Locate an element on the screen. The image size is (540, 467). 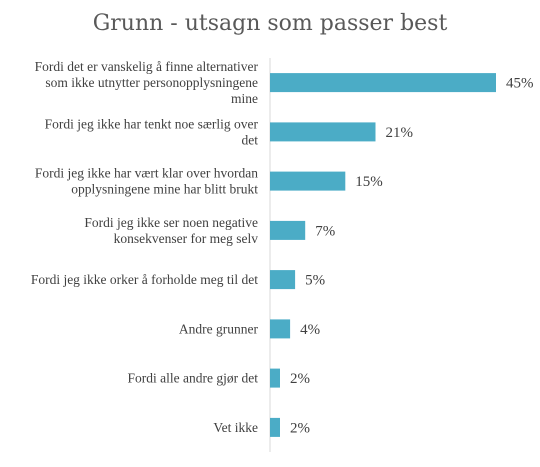
value-label-5: 4% is located at coordinates (310, 330).